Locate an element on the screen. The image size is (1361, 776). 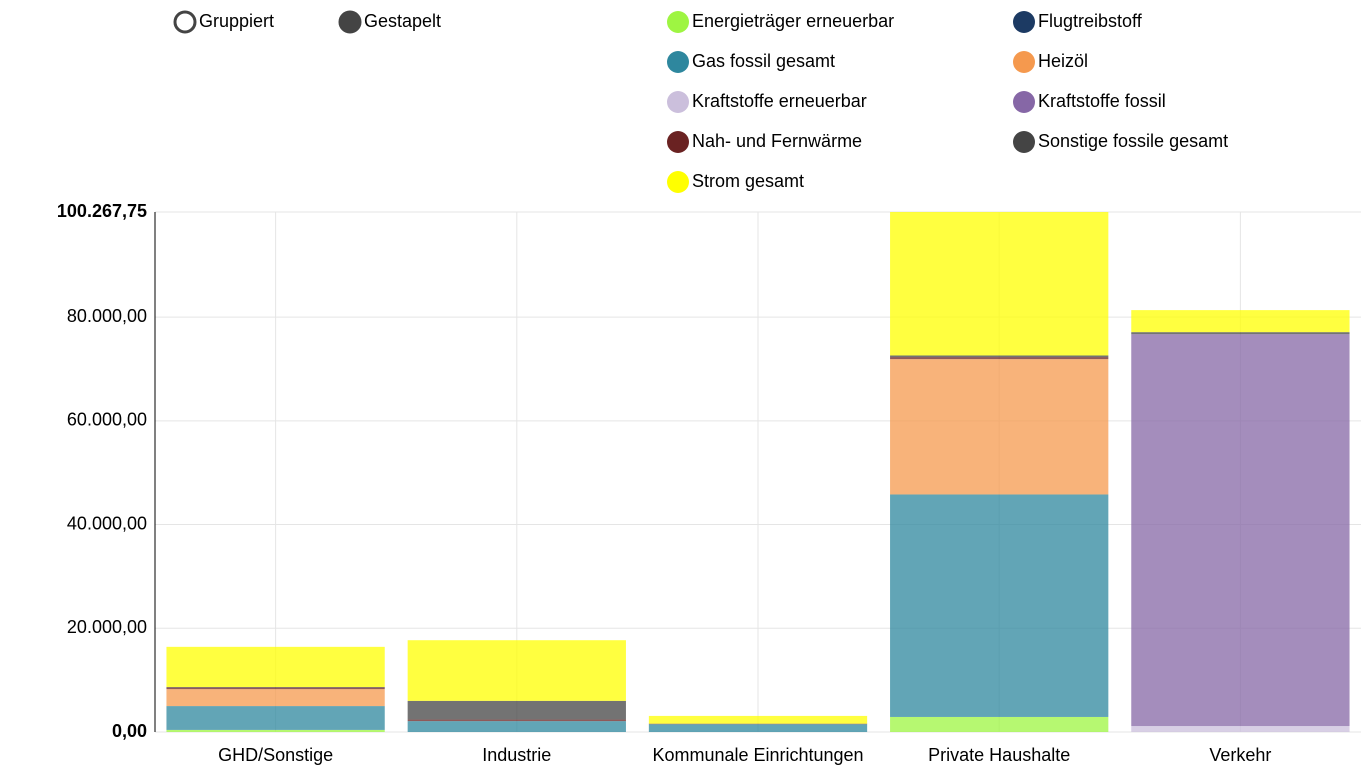
x-tick-label: GHD/Sonstige is located at coordinates (275, 755).